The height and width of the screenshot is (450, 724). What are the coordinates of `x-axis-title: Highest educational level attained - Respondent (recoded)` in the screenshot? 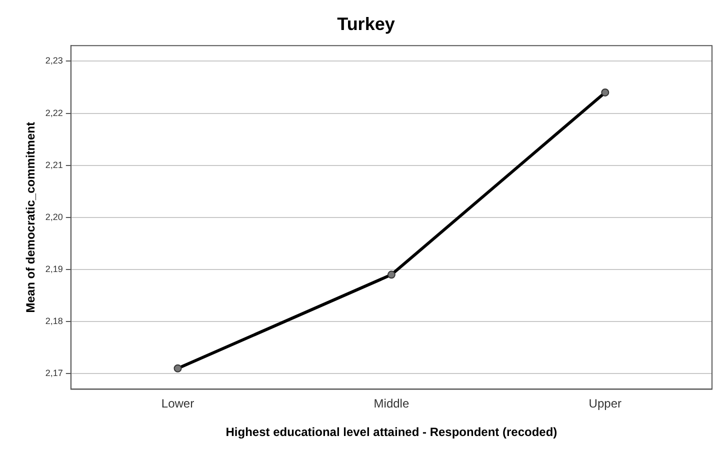 It's located at (392, 432).